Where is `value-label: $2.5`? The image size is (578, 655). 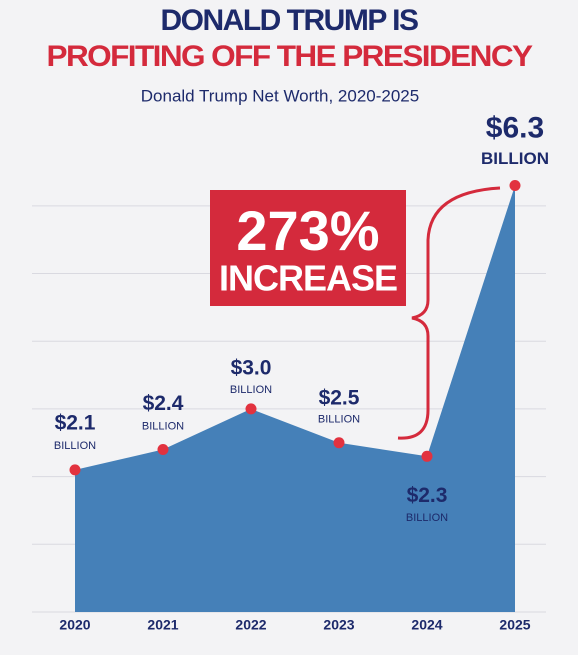
value-label: $2.5 is located at coordinates (339, 397).